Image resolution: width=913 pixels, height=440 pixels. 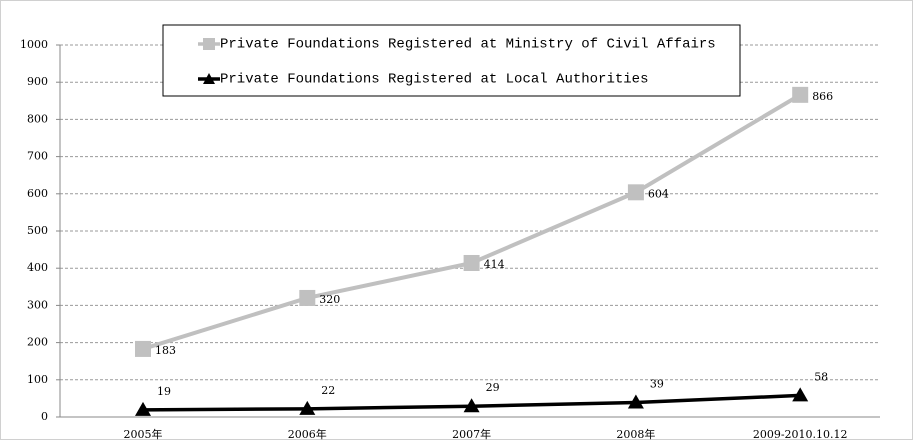 What do you see at coordinates (34, 44) in the screenshot?
I see `y-tick-label: 1000` at bounding box center [34, 44].